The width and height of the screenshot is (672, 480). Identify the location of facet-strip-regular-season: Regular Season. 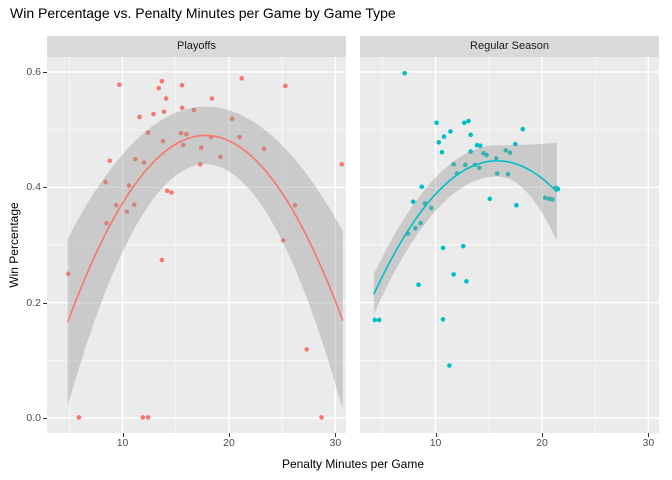
(509, 46).